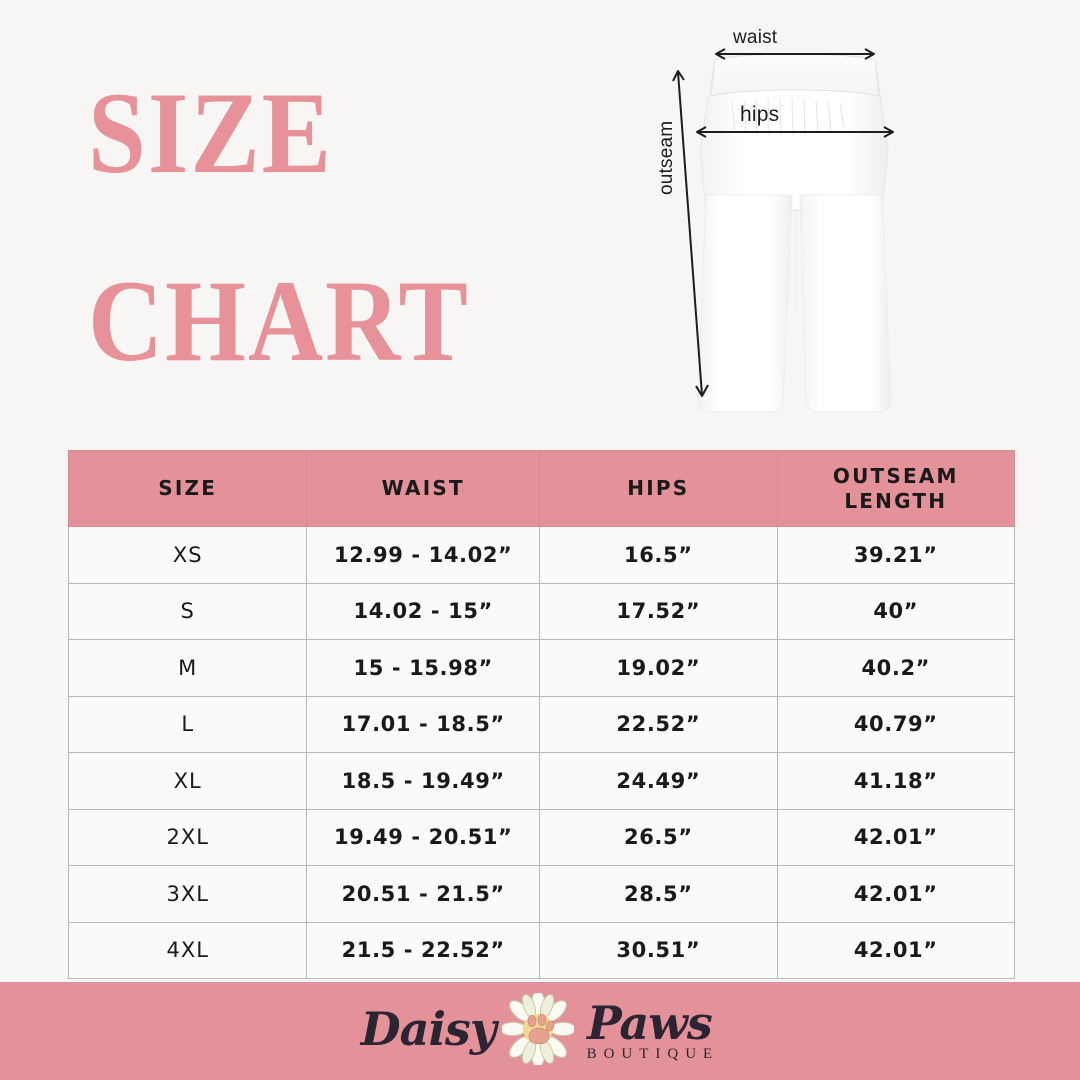 The image size is (1080, 1080). Describe the element at coordinates (303, 224) in the screenshot. I see `page-title: SIZE CHART` at that location.